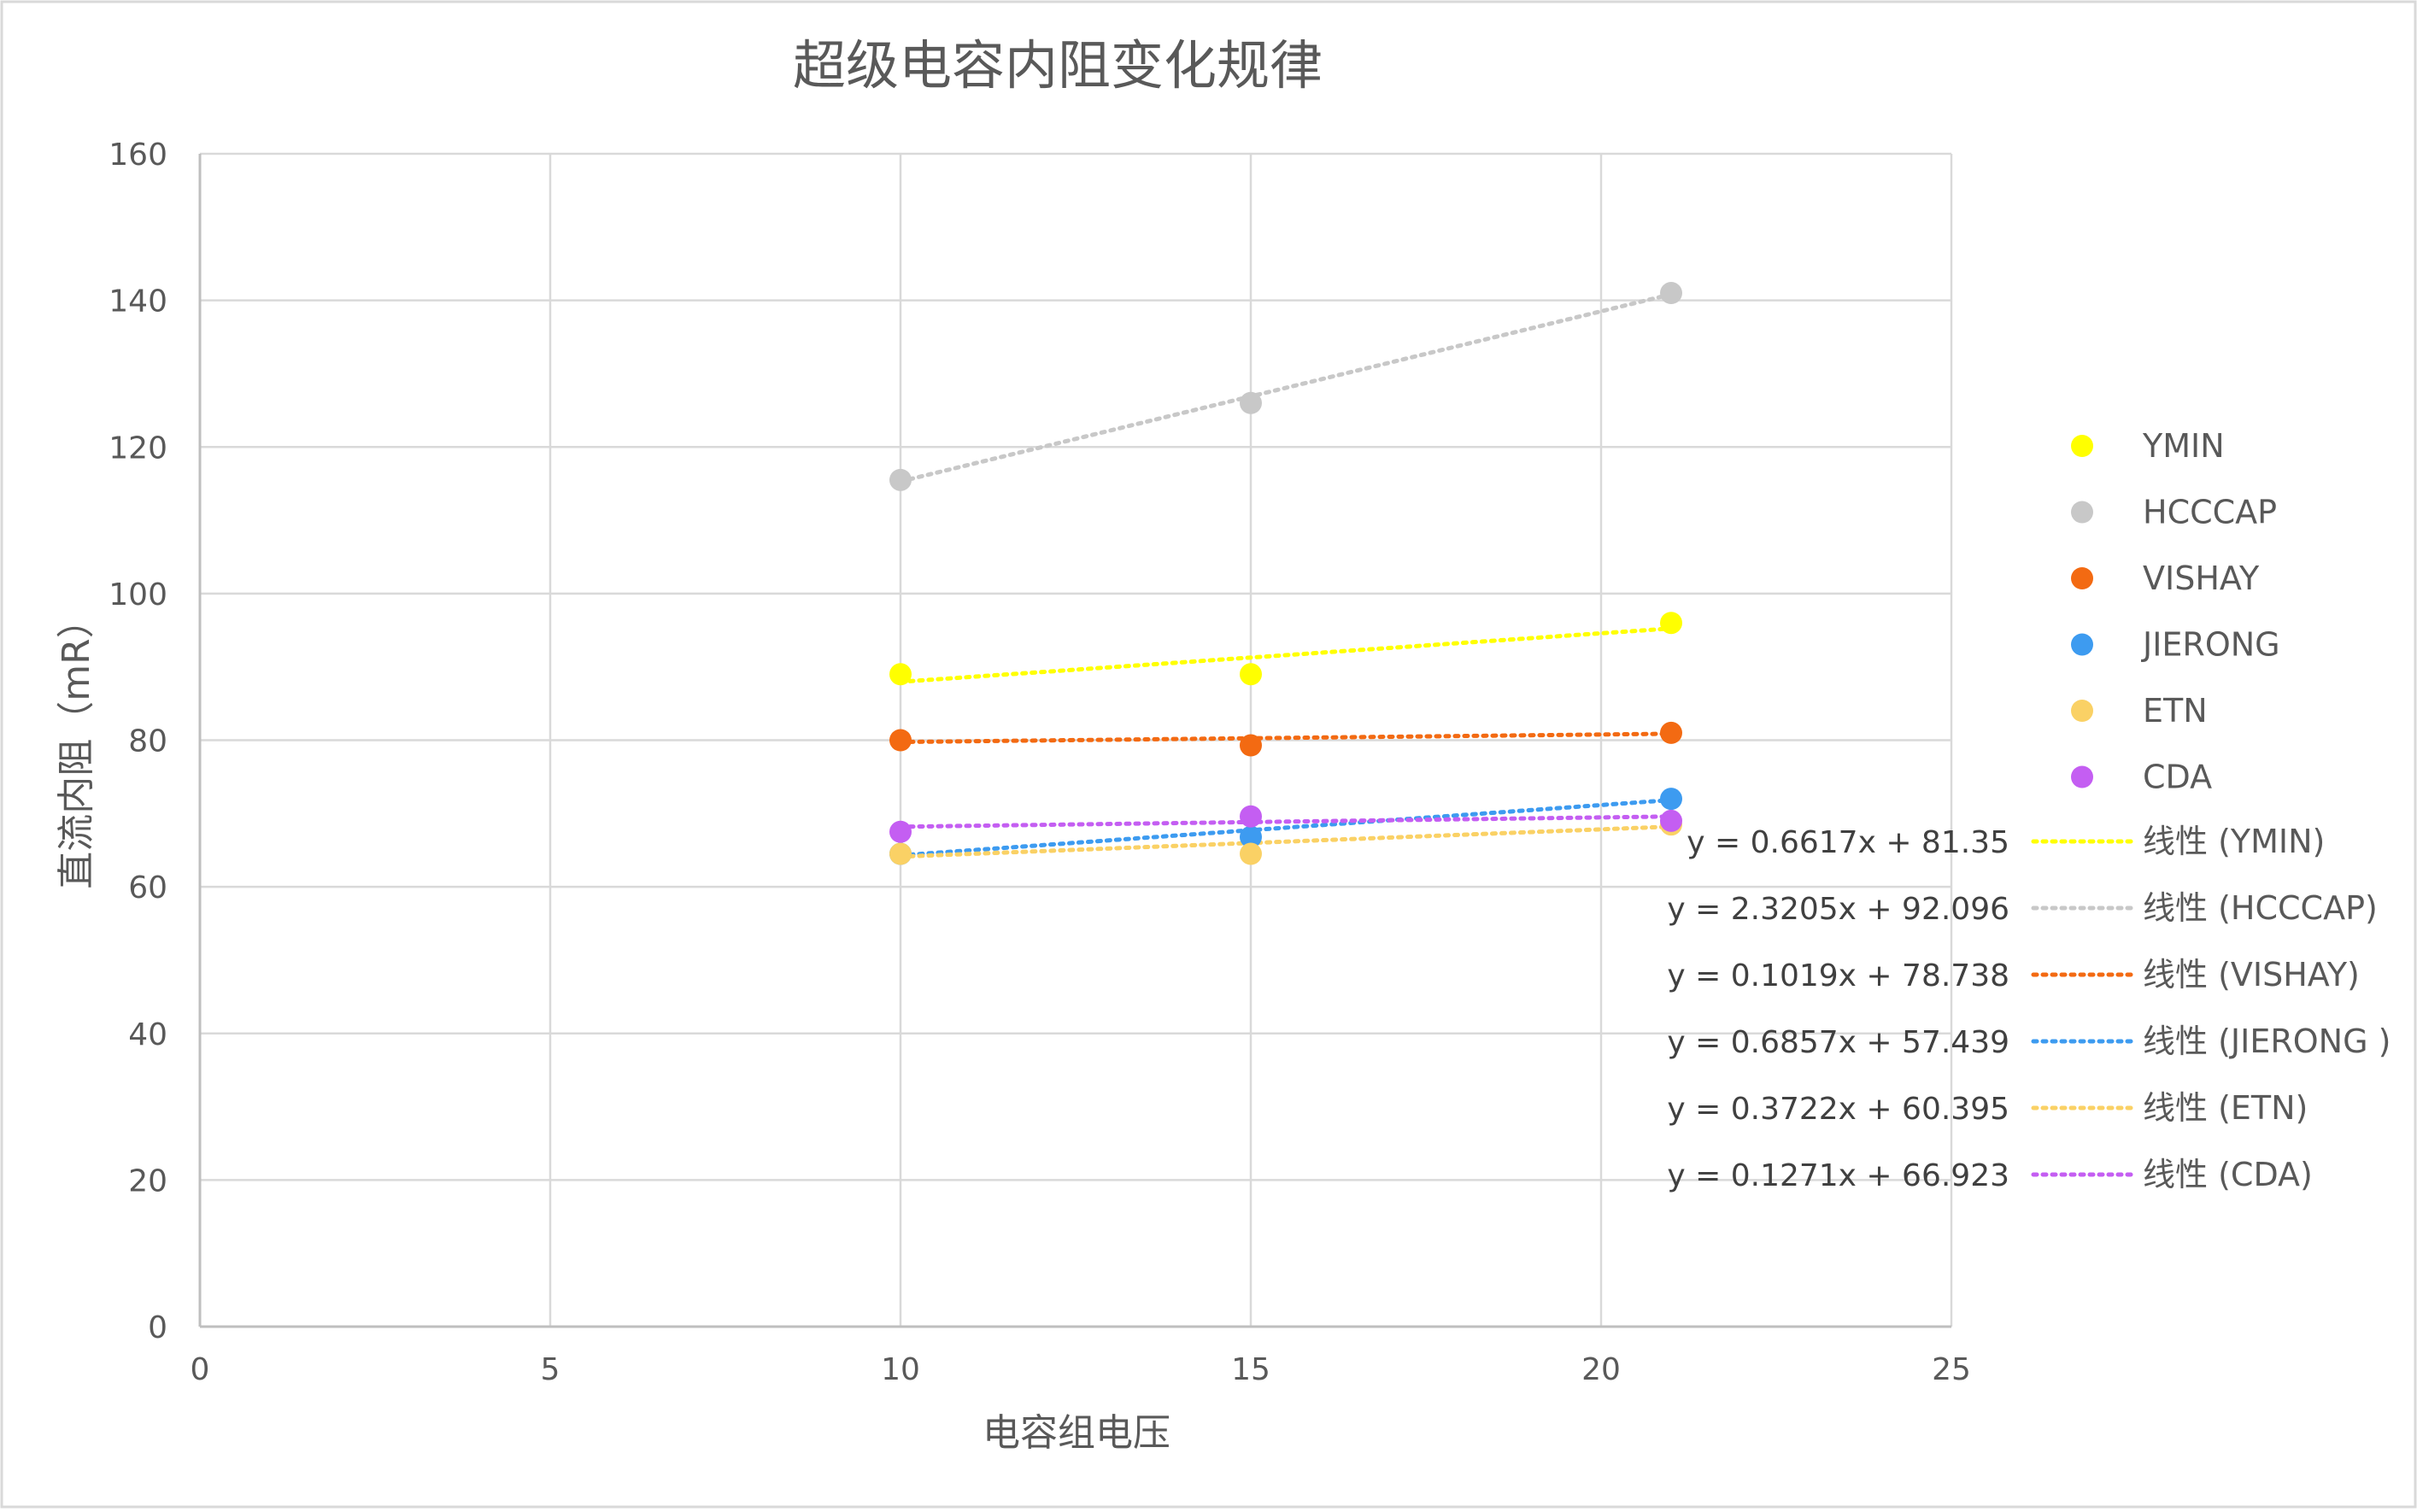  What do you see at coordinates (2201, 578) in the screenshot?
I see `legend-label-vishay: VISHAY` at bounding box center [2201, 578].